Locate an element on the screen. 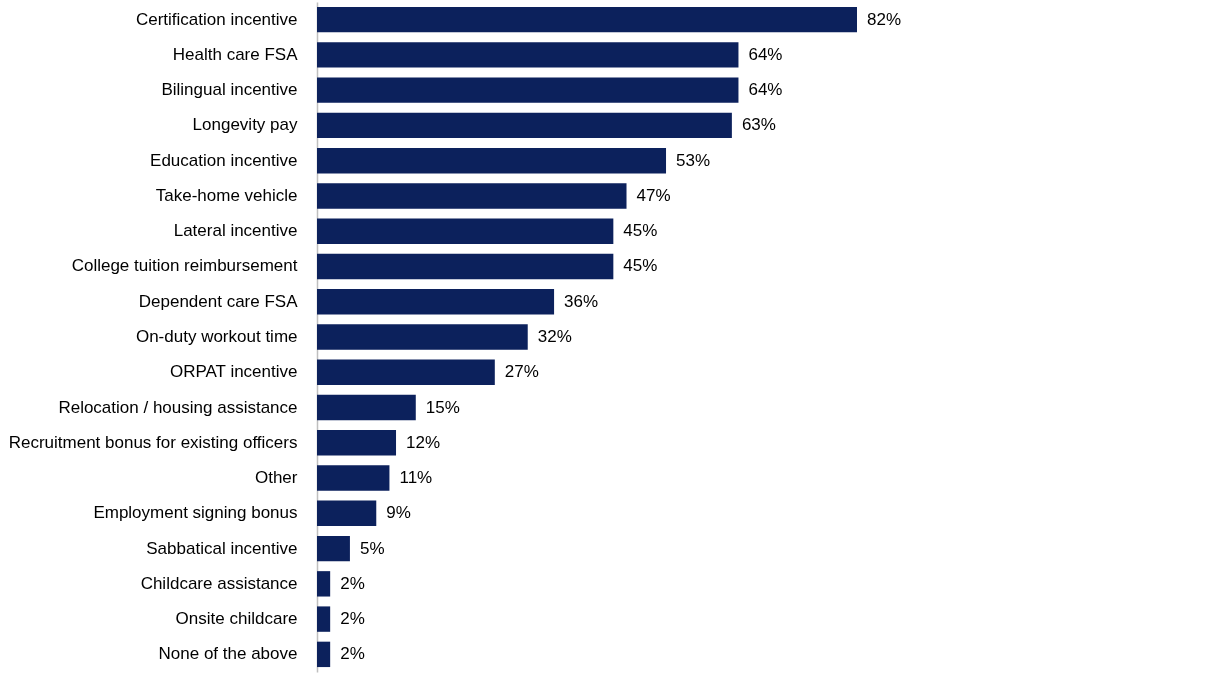 Image resolution: width=1217 pixels, height=692 pixels. data-label: 15% is located at coordinates (442, 407).